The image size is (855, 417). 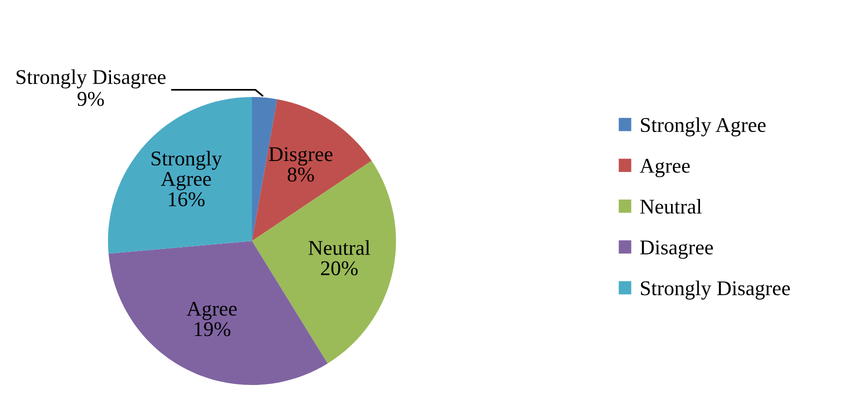 I want to click on legend-label: Strongly Agree, so click(x=703, y=126).